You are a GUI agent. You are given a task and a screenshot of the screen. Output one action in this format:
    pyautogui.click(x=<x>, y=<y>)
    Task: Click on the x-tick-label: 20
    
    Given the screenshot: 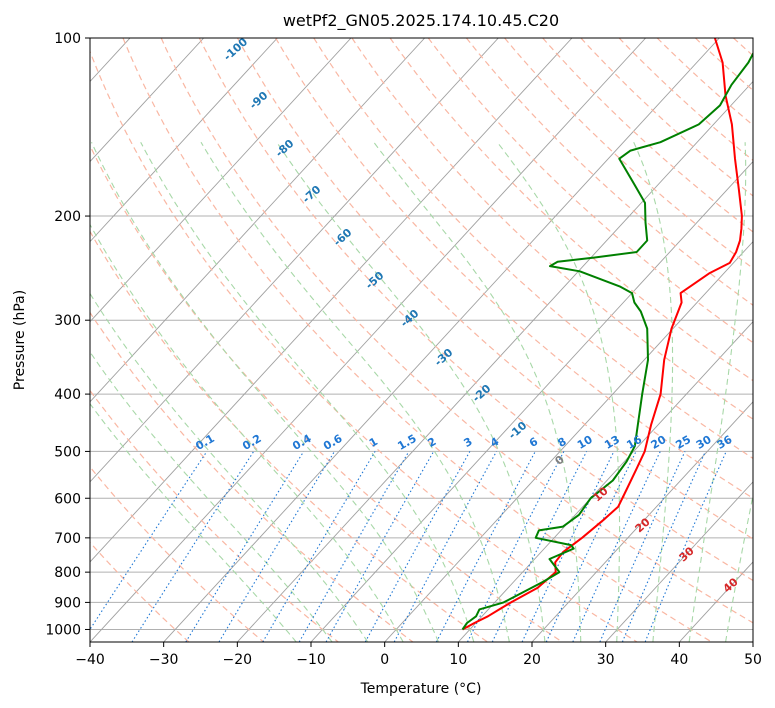 What is the action you would take?
    pyautogui.click(x=532, y=660)
    